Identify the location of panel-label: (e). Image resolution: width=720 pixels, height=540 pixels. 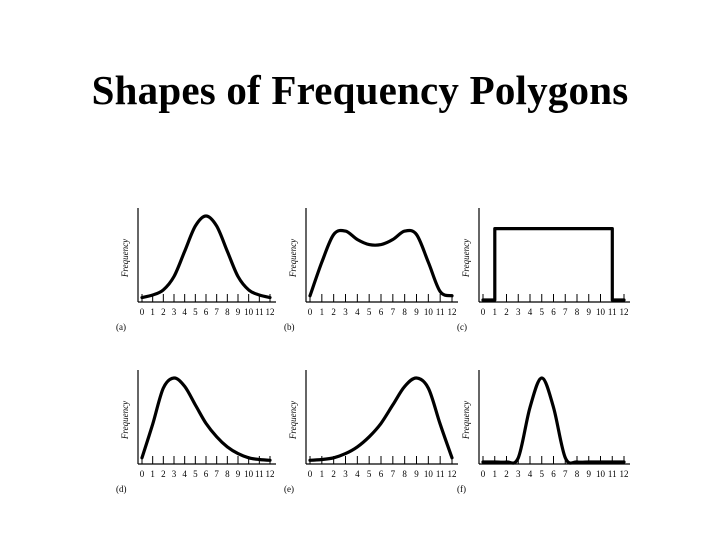
(289, 489).